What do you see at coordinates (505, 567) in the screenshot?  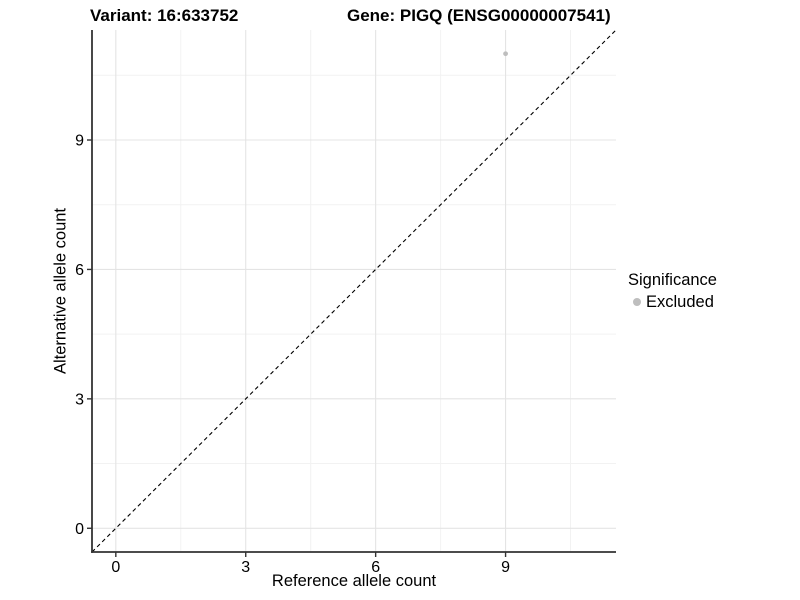 I see `x-tick-label: 9` at bounding box center [505, 567].